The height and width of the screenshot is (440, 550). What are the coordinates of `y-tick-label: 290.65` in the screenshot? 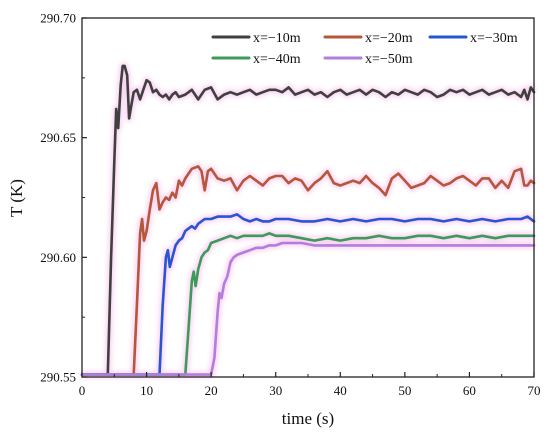 It's located at (58, 137).